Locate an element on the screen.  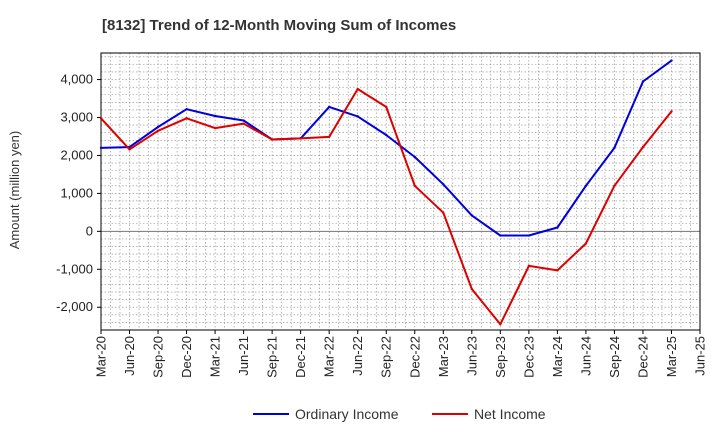
legend-item: Ordinary Income is located at coordinates (326, 414).